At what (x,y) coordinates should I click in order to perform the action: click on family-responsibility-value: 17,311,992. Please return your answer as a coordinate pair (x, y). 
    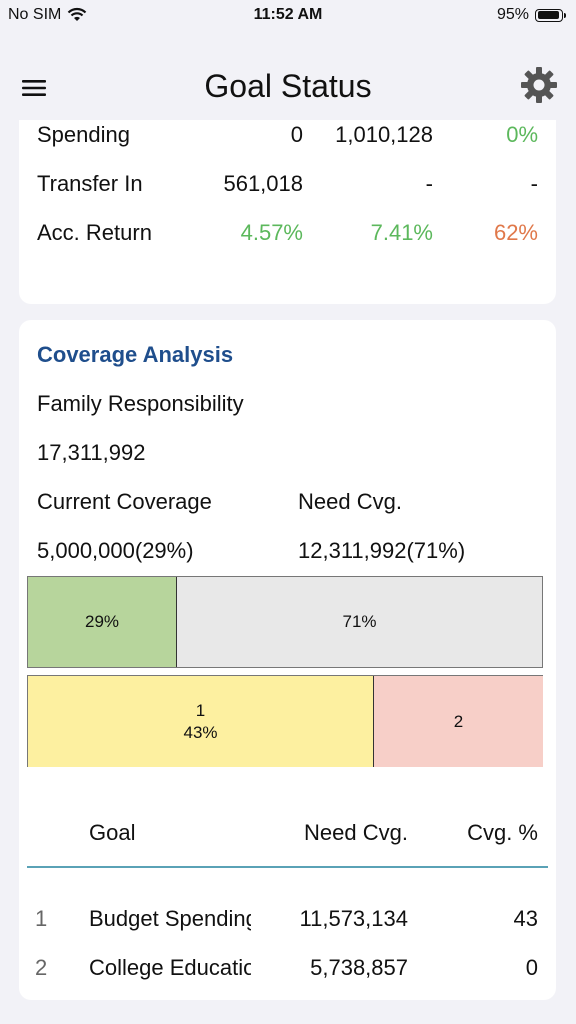
    Looking at the image, I should click on (91, 452).